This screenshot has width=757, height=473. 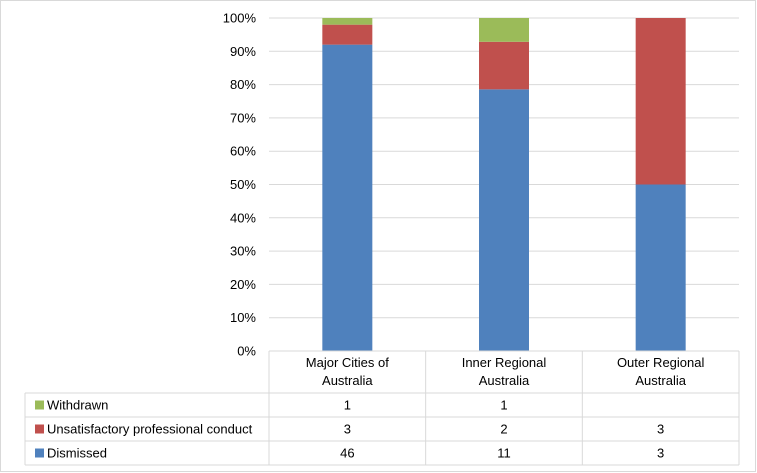 I want to click on category-label: Outer Regional, so click(x=661, y=362).